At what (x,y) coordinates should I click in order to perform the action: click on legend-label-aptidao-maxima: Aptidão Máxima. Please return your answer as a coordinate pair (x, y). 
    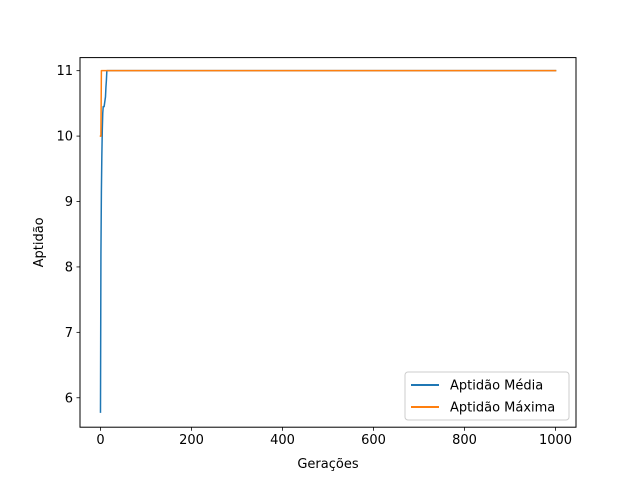
    Looking at the image, I should click on (502, 408).